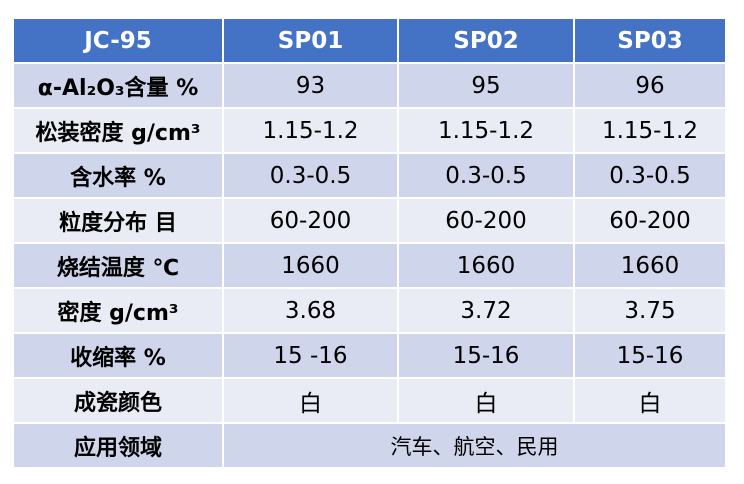 The image size is (744, 484). What do you see at coordinates (118, 85) in the screenshot?
I see `row-label-alumina-content: α-Al₂O₃含量 %` at bounding box center [118, 85].